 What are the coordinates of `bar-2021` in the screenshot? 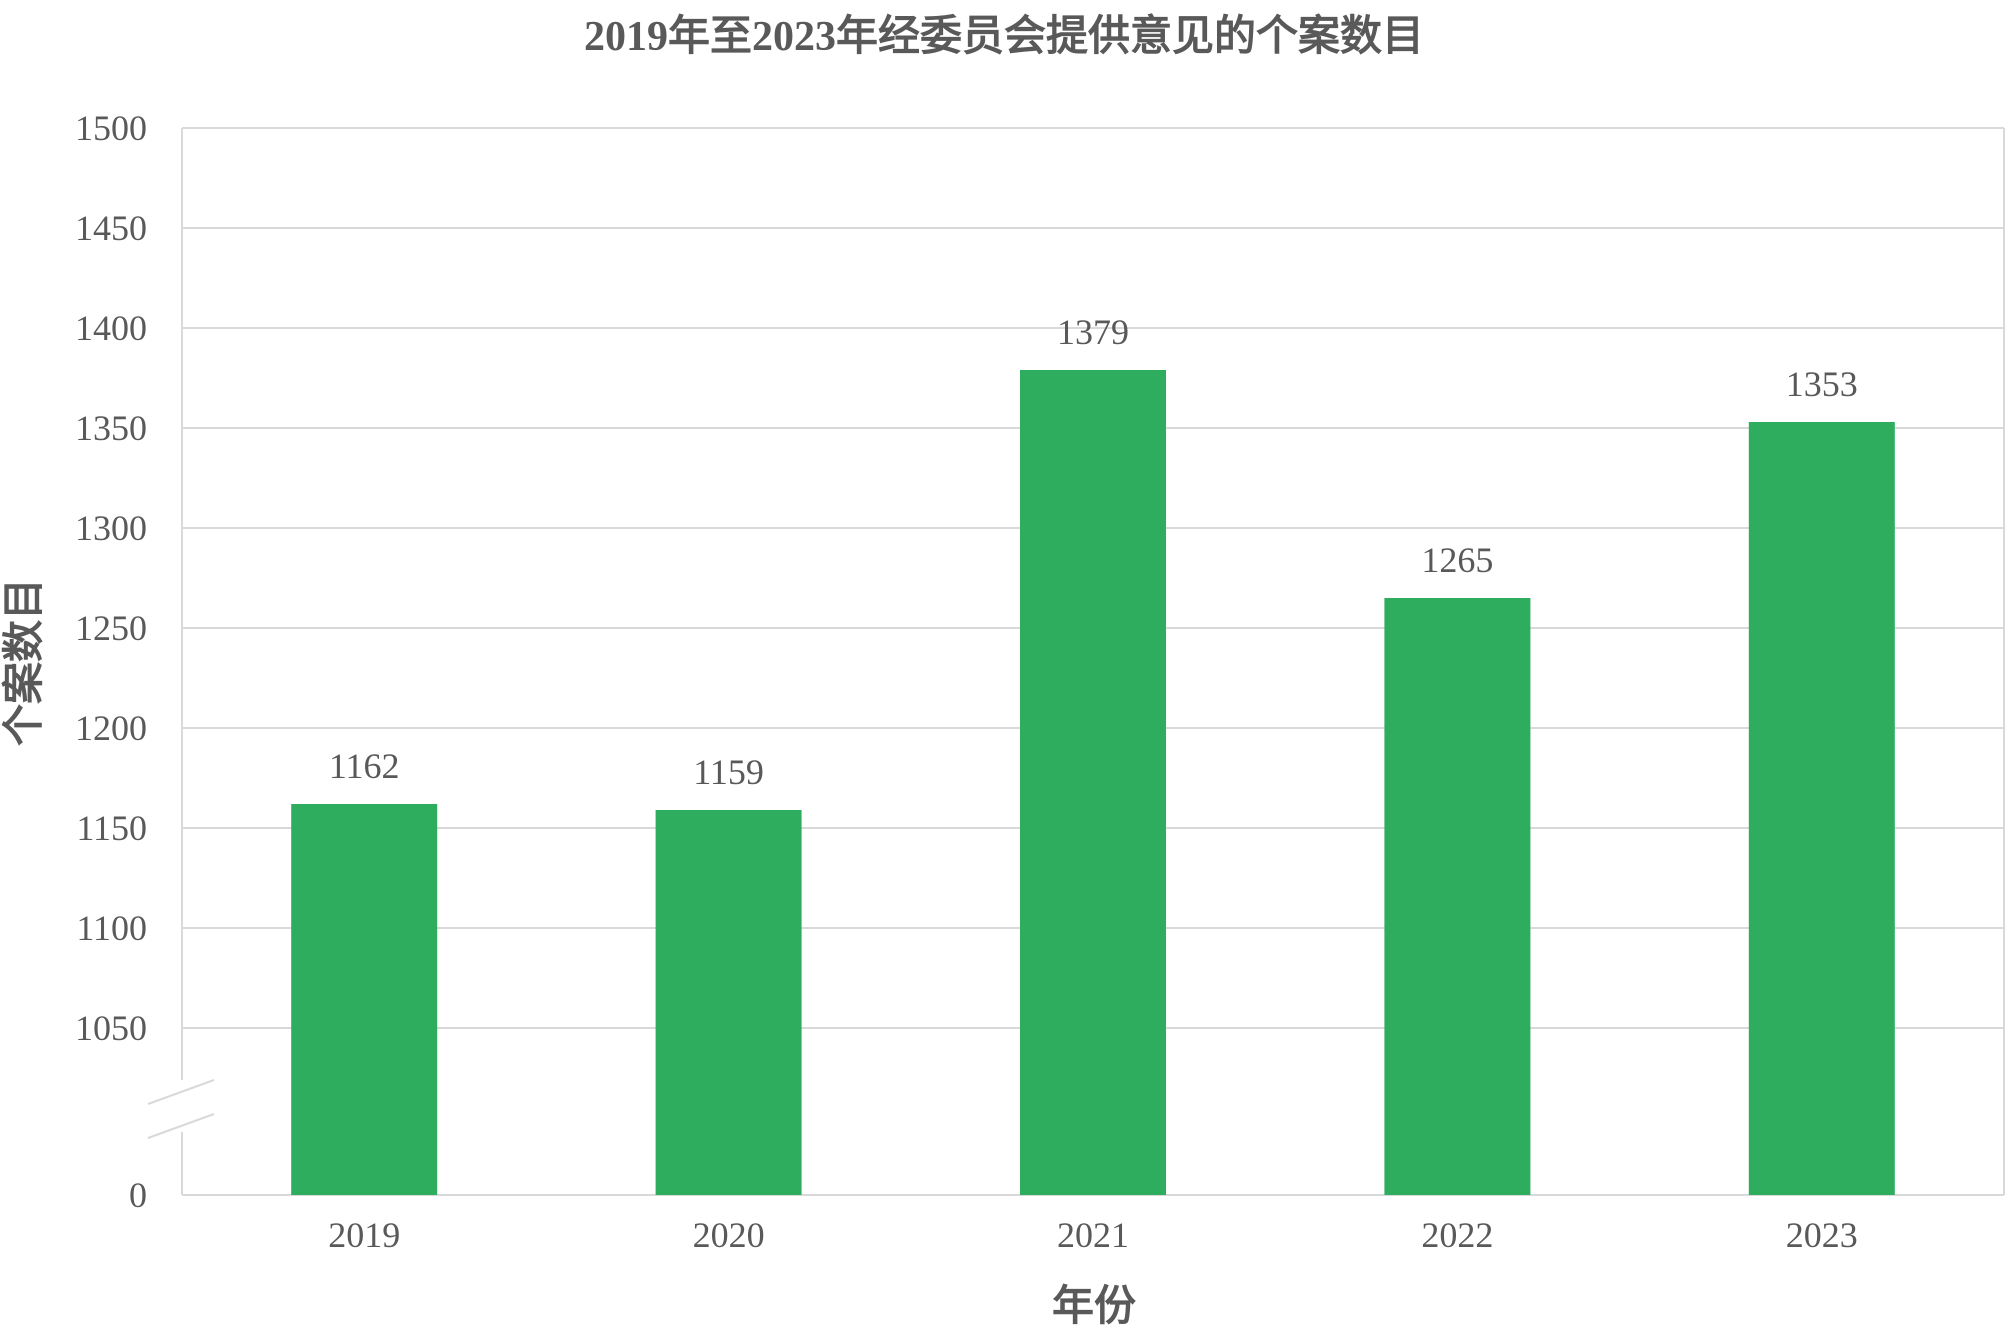 It's located at (1093, 782).